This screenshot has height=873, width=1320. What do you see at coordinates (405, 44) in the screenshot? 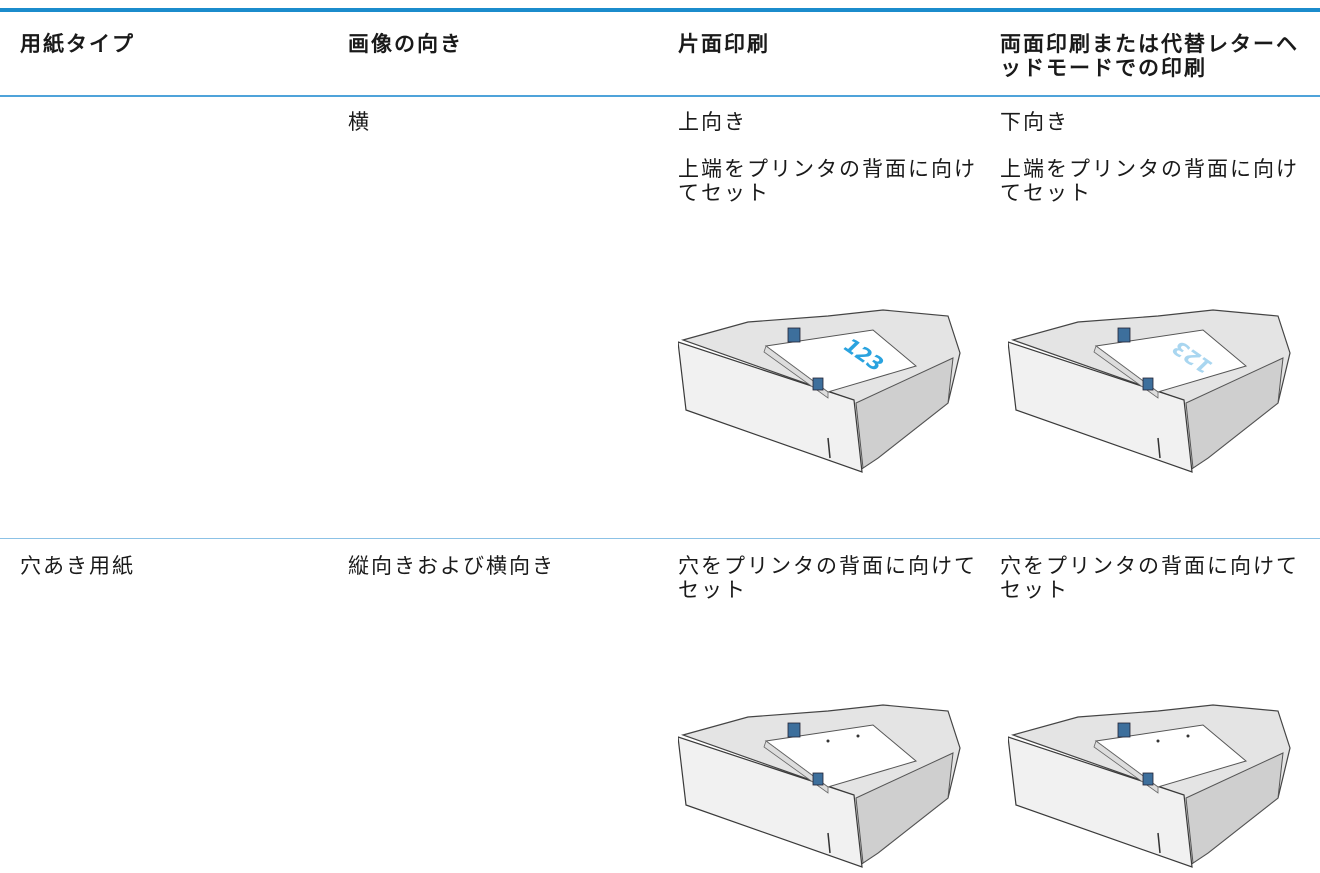
I see `header-cell: 画像の向き` at bounding box center [405, 44].